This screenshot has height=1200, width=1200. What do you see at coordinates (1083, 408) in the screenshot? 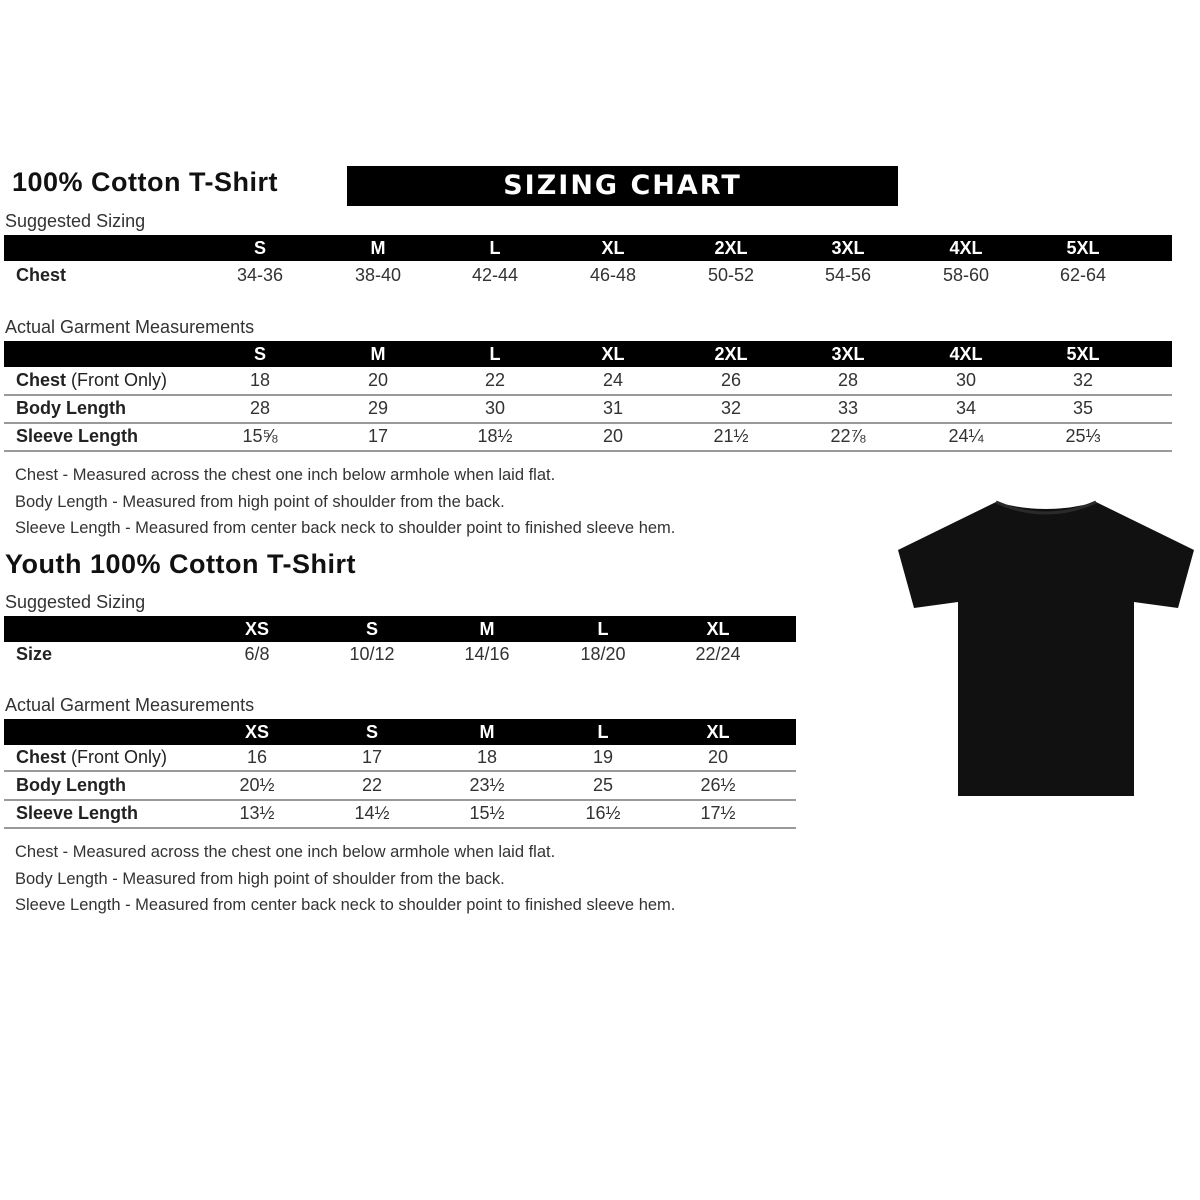
I see `table-cell: 35` at bounding box center [1083, 408].